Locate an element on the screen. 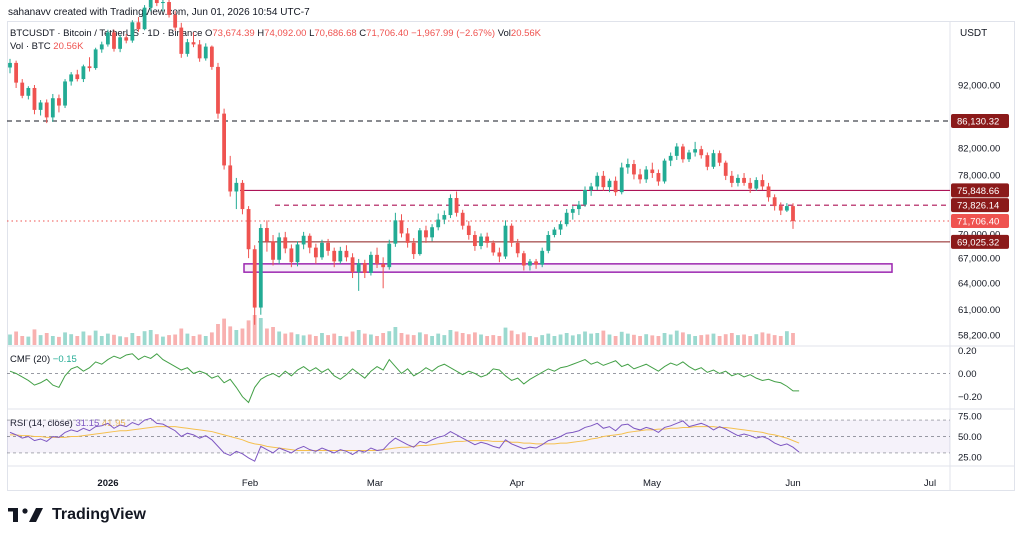 The image size is (1024, 539). vol-label: Vol is located at coordinates (504, 33).